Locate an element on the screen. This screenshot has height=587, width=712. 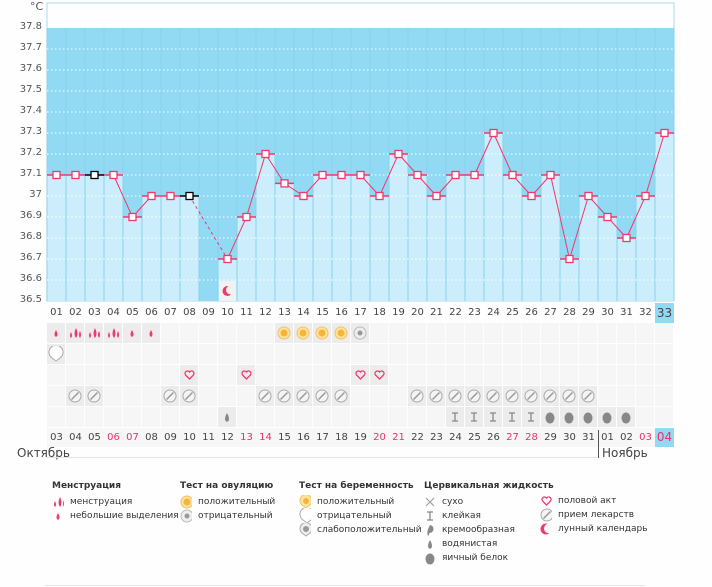
cycle-day-label: 13 is located at coordinates (284, 312).